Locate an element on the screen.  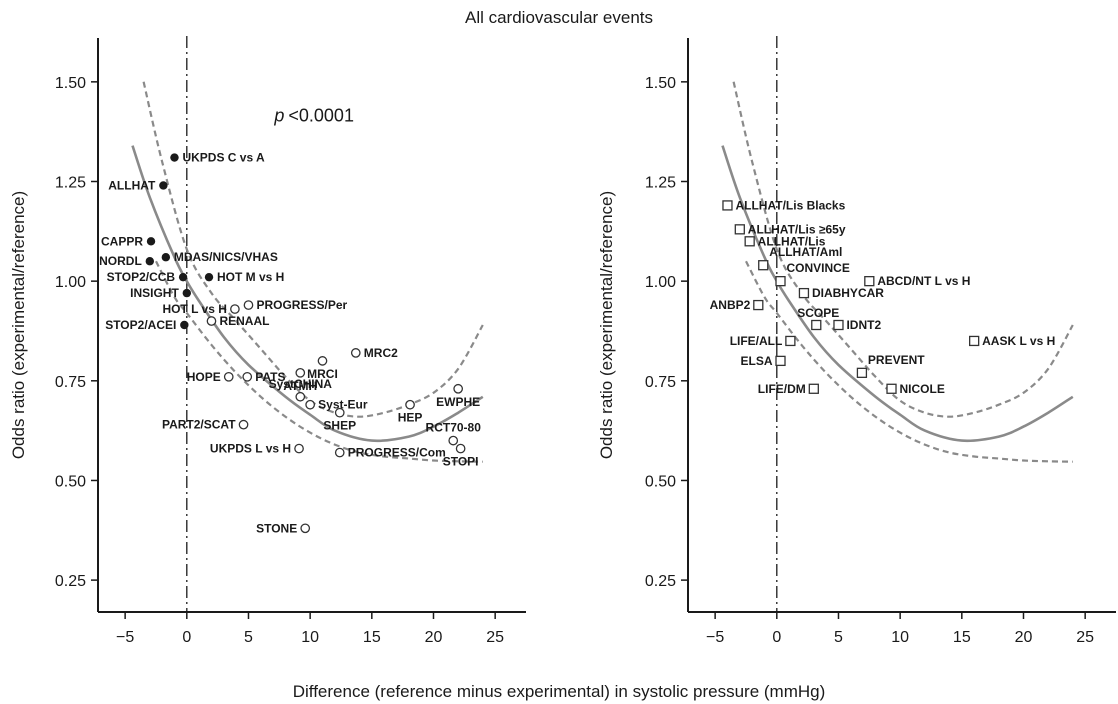
x-tick-label: 10 is located at coordinates (310, 637).